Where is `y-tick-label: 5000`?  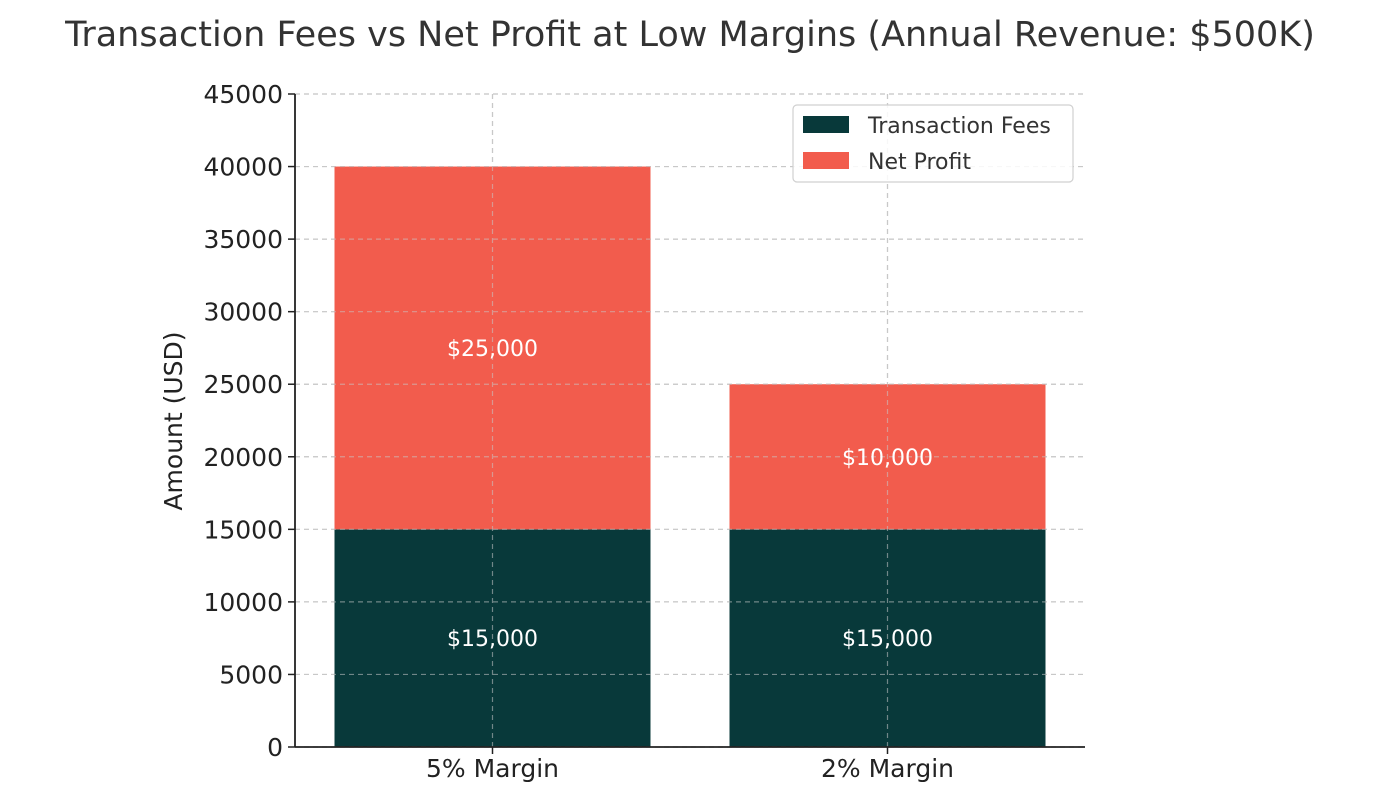
y-tick-label: 5000 is located at coordinates (251, 674).